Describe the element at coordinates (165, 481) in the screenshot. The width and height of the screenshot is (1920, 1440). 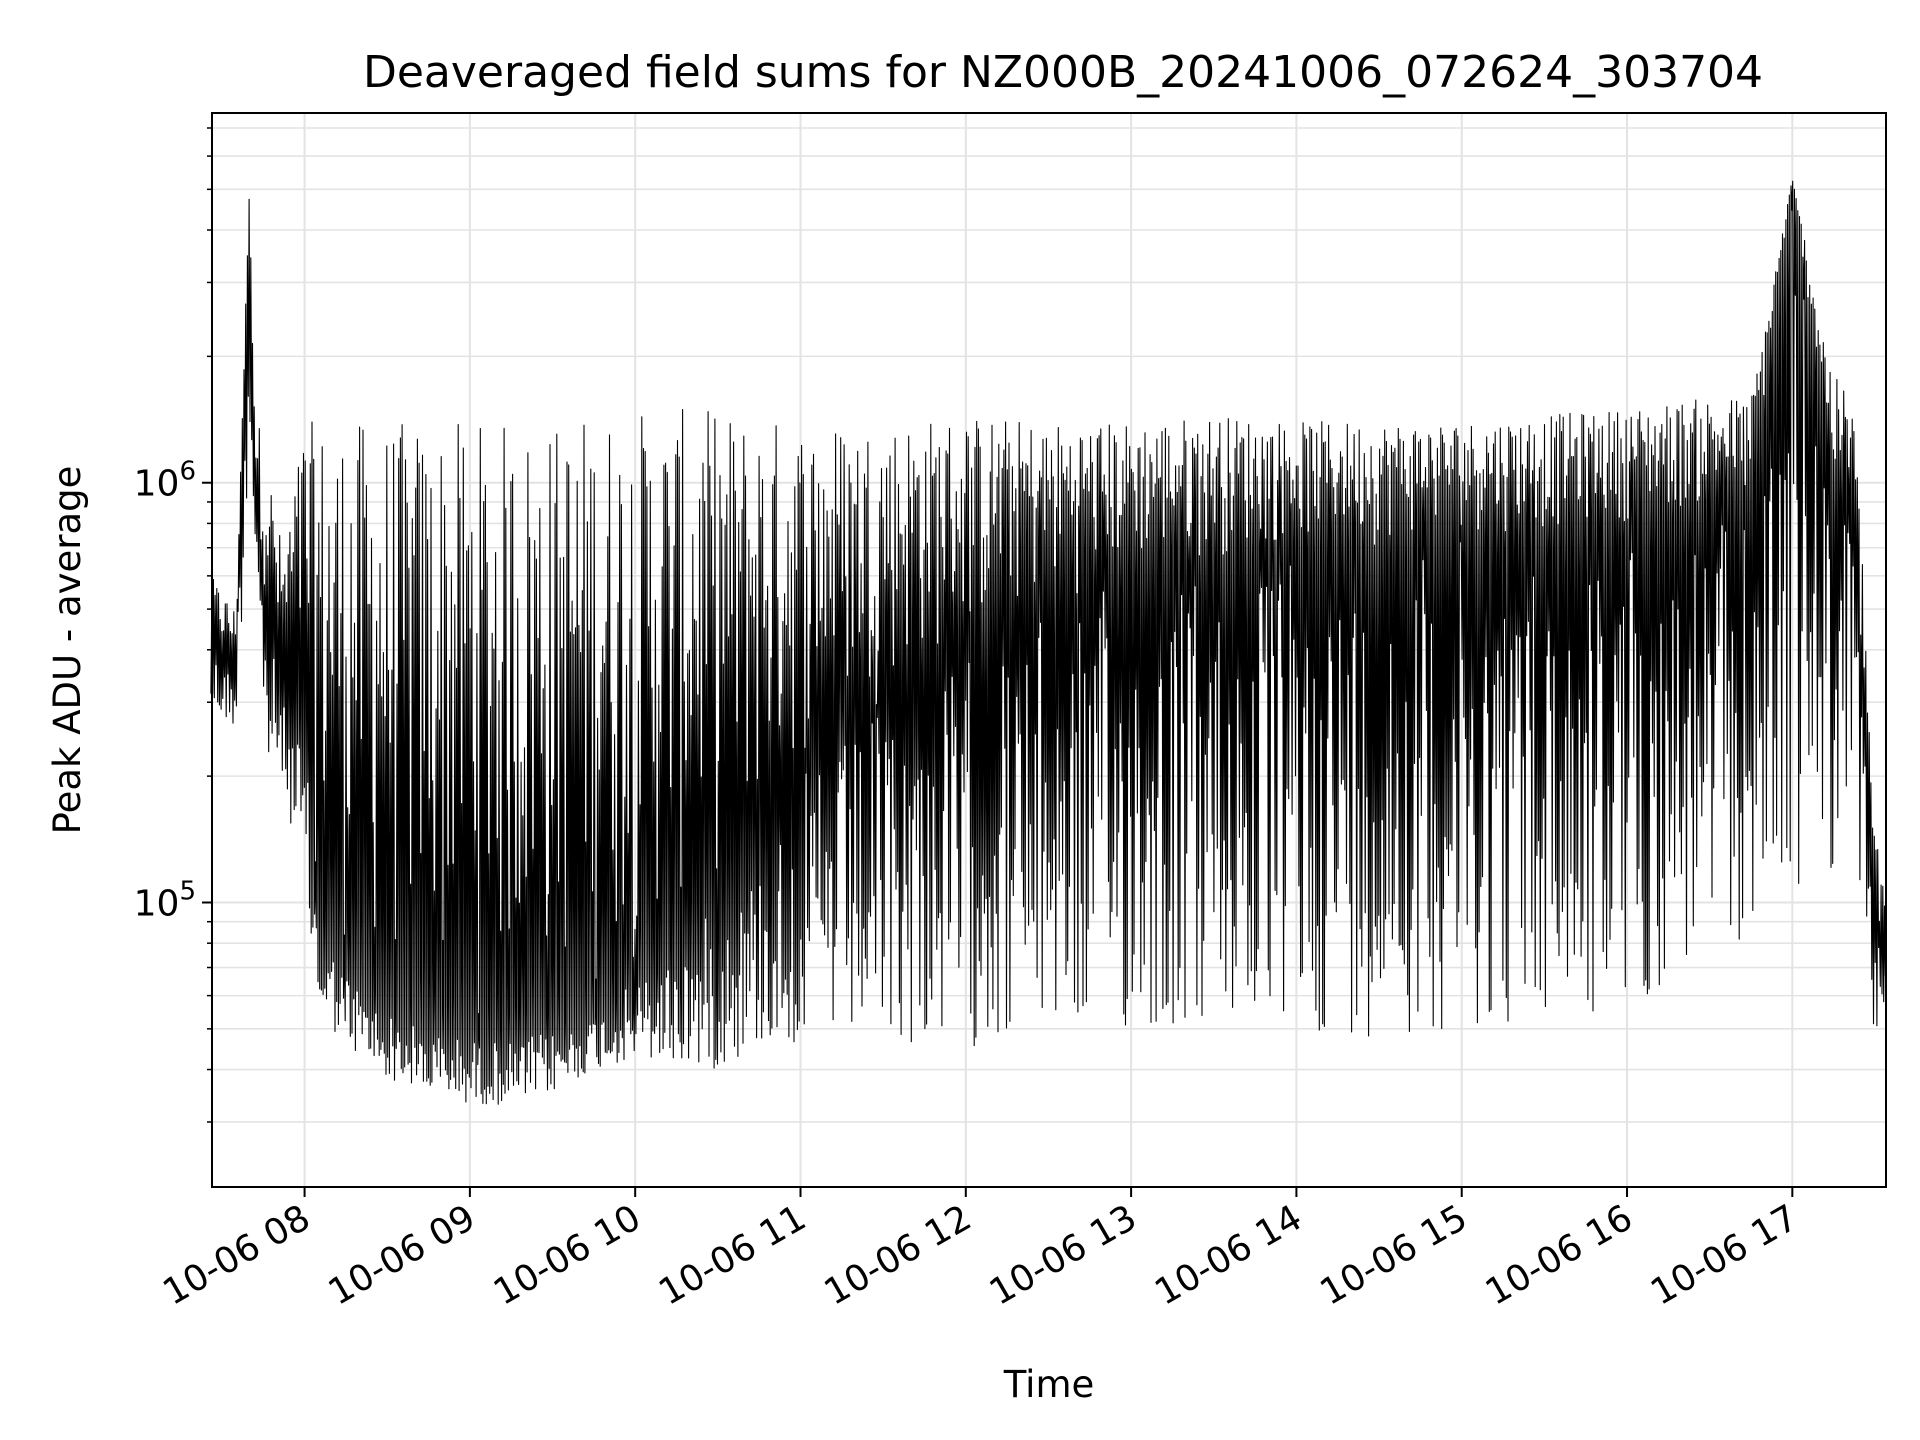
I see `y-tick-label: 10⁶` at that location.